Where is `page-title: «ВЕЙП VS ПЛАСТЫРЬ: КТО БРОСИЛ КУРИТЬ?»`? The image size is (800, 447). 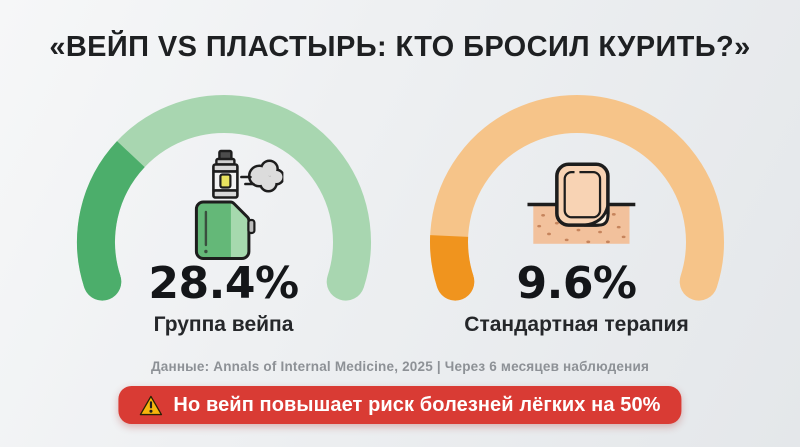 page-title: «ВЕЙП VS ПЛАСТЫРЬ: КТО БРОСИЛ КУРИТЬ?» is located at coordinates (400, 47).